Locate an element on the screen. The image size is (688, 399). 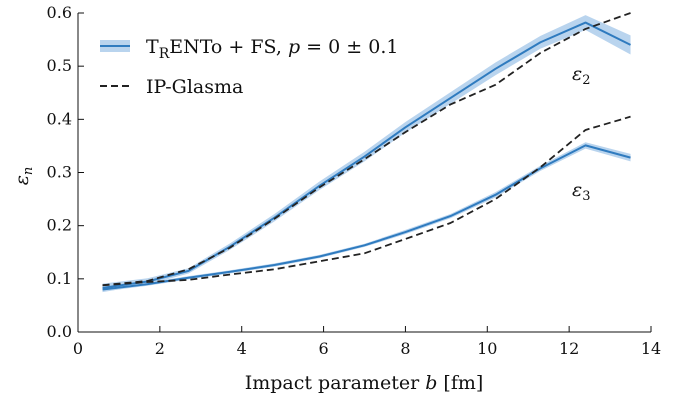
y-ticks: 0.0 0.1 0.2 0.3 0.4 0.5 0.6 is located at coordinates (65, 172).